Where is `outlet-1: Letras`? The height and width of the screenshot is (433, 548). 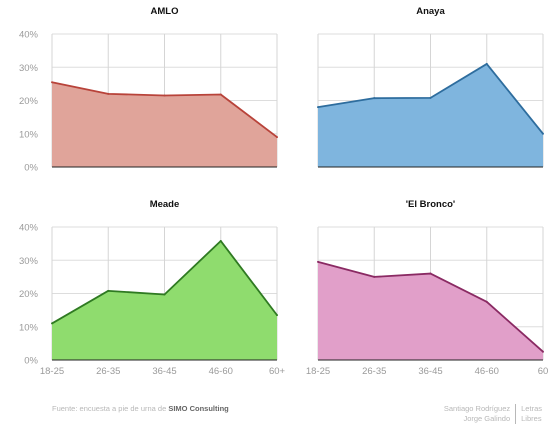 outlet-1: Letras is located at coordinates (531, 408).